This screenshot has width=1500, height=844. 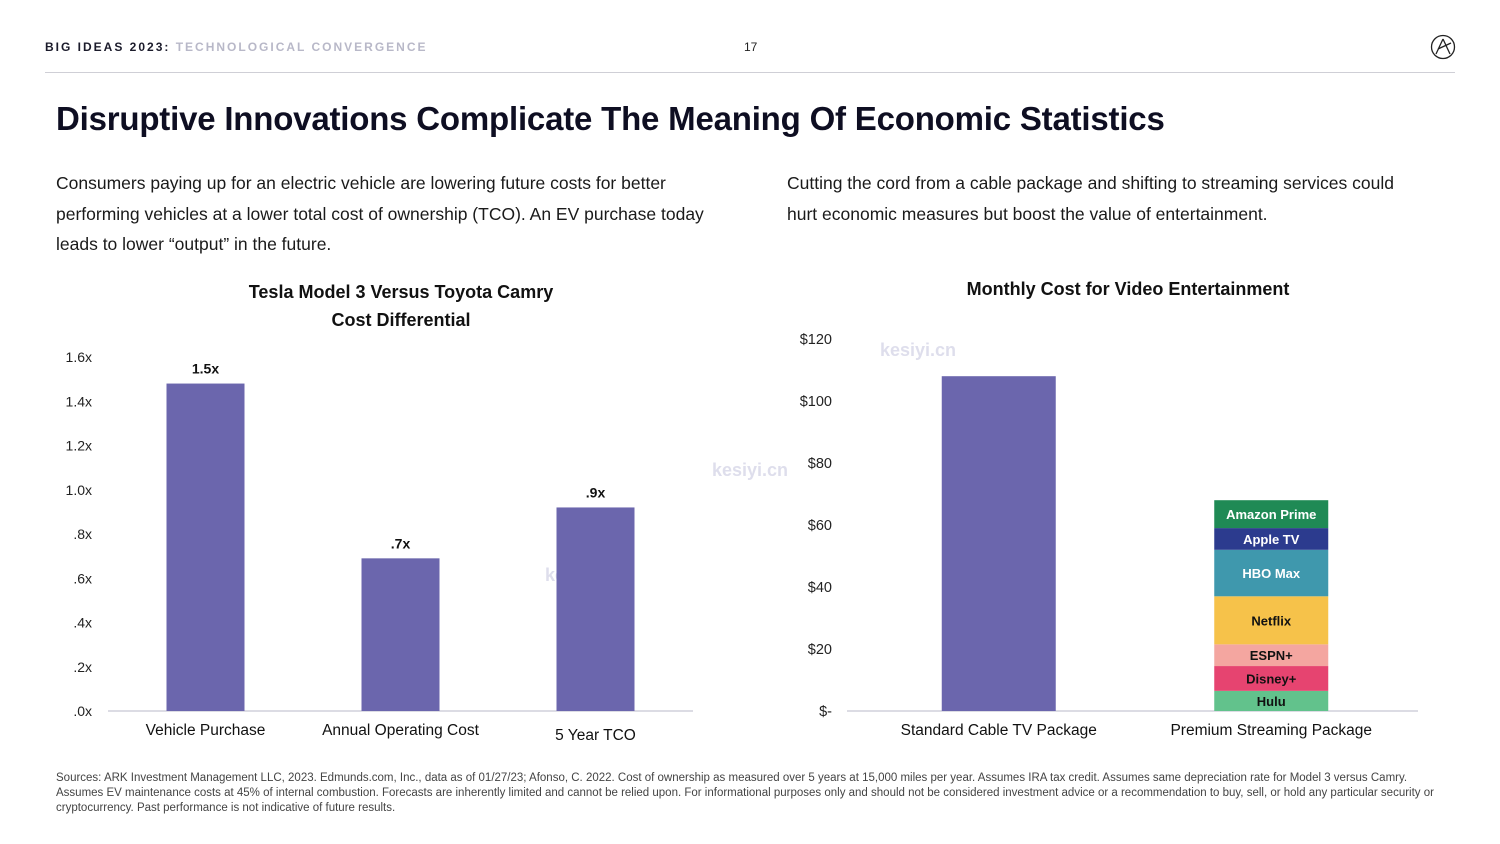 What do you see at coordinates (1443, 47) in the screenshot?
I see `ark-logo-icon` at bounding box center [1443, 47].